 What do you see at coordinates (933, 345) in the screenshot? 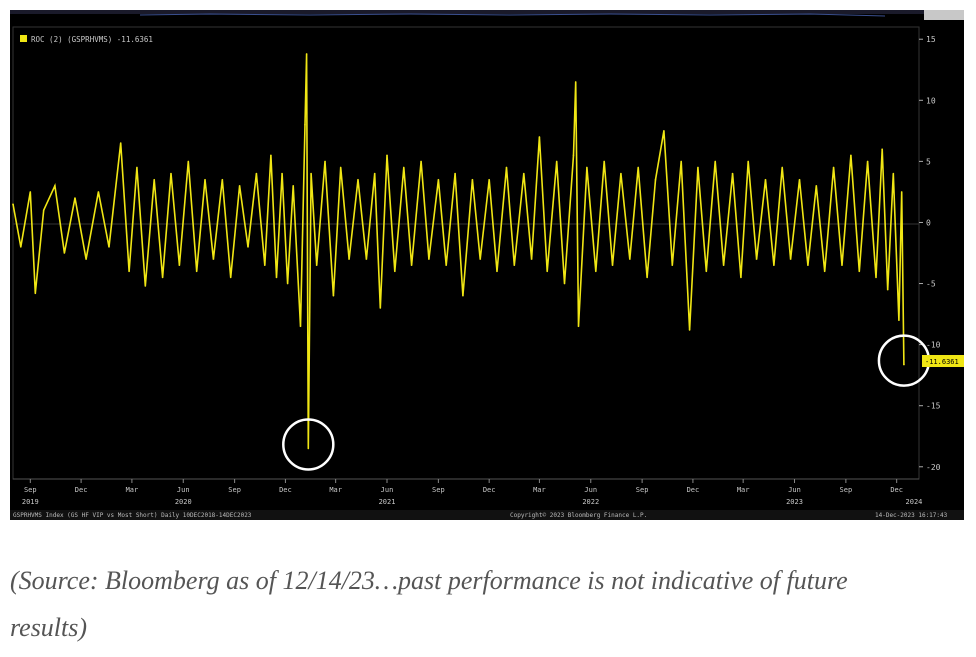
I see `y-tick-label: -10` at bounding box center [933, 345].